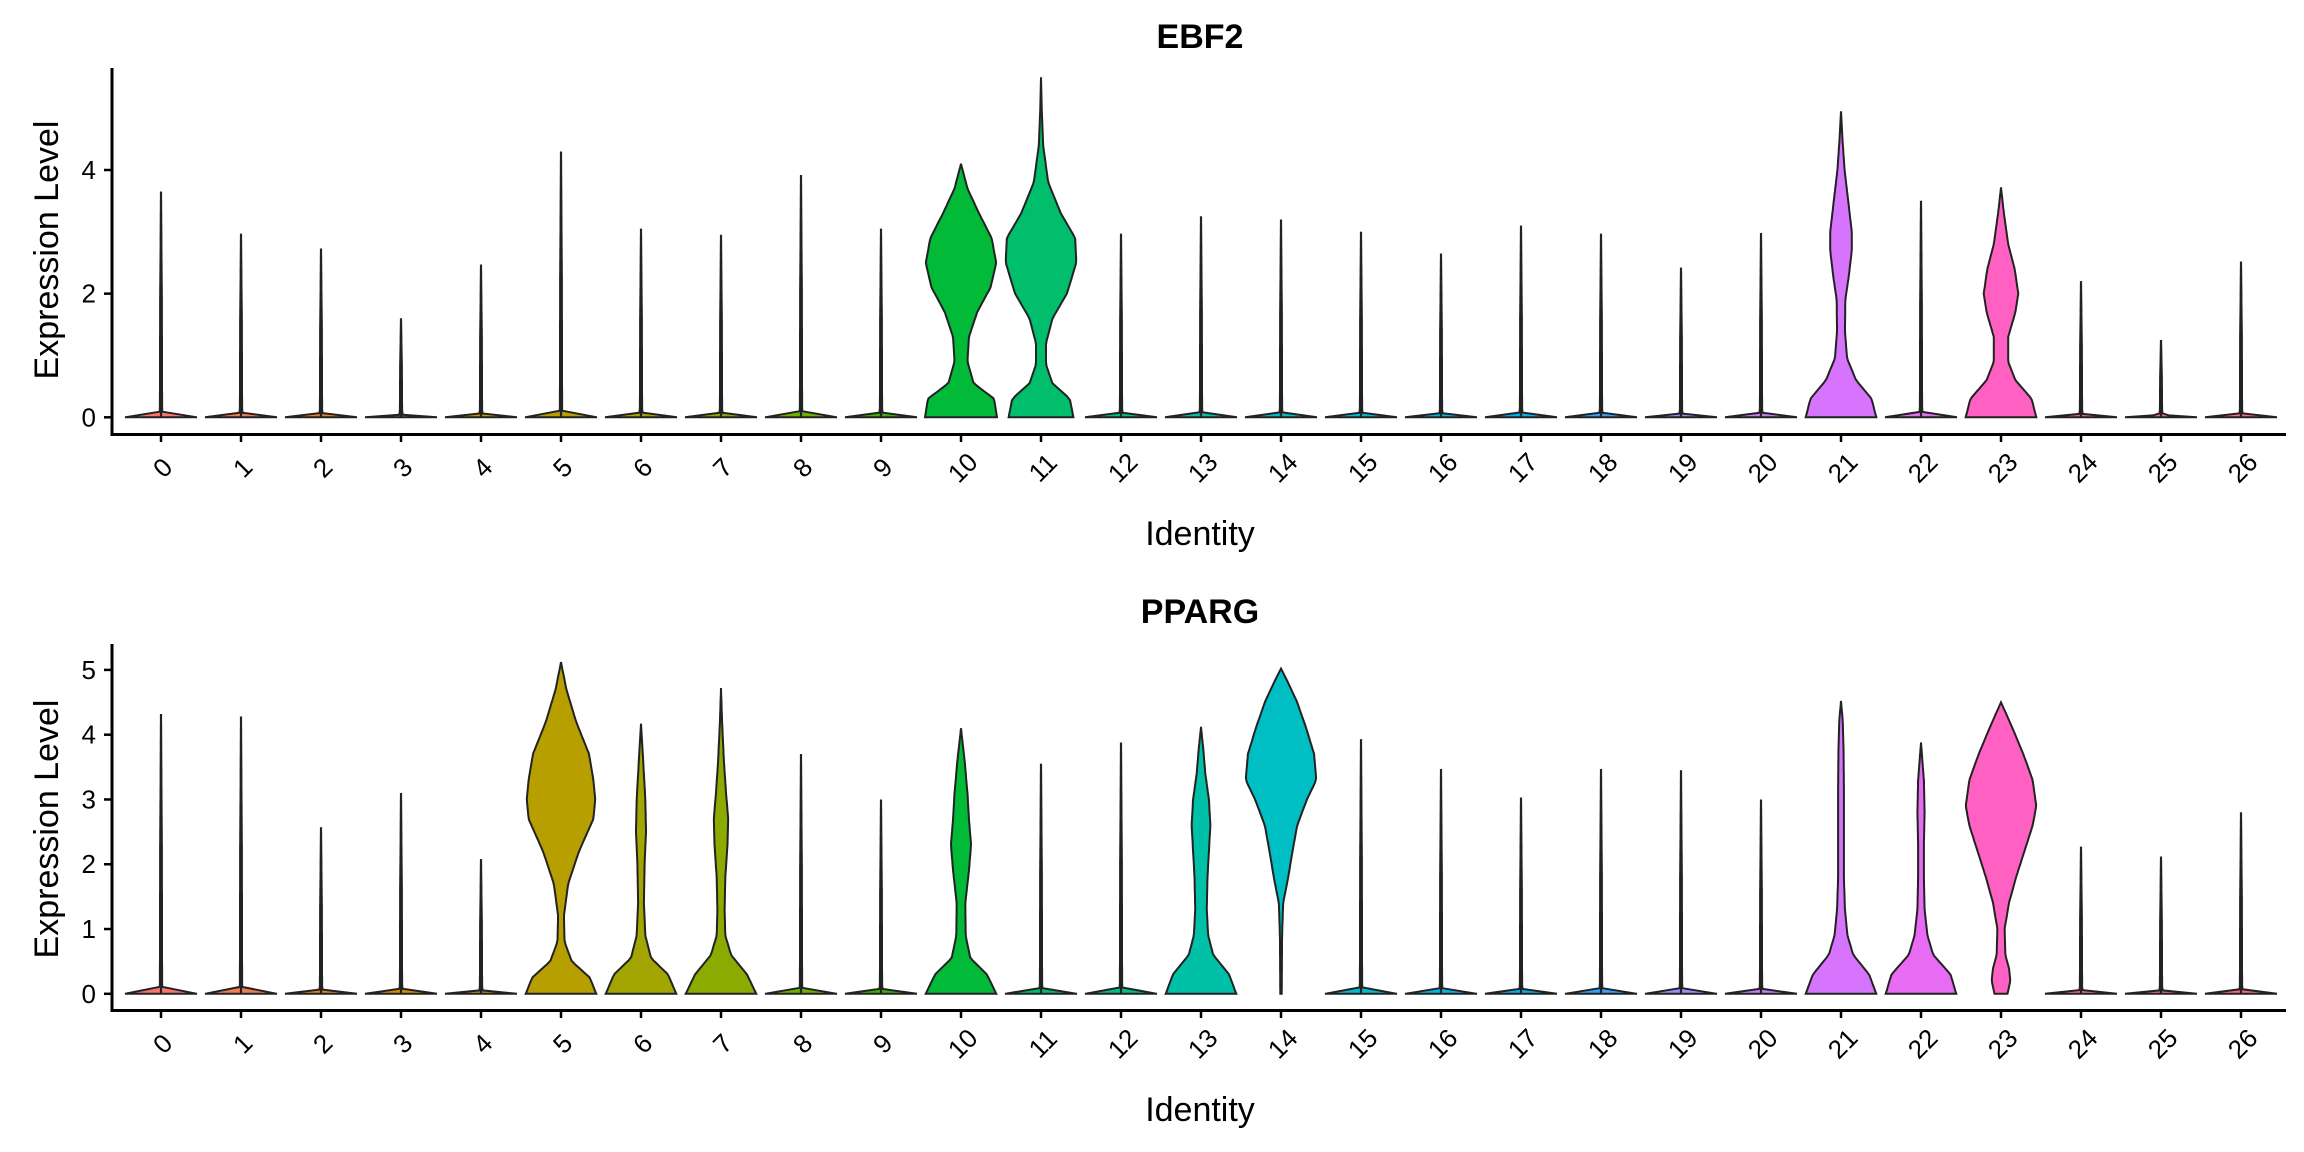 The image size is (2304, 1152). I want to click on y-tick-label: 1, so click(89, 929).